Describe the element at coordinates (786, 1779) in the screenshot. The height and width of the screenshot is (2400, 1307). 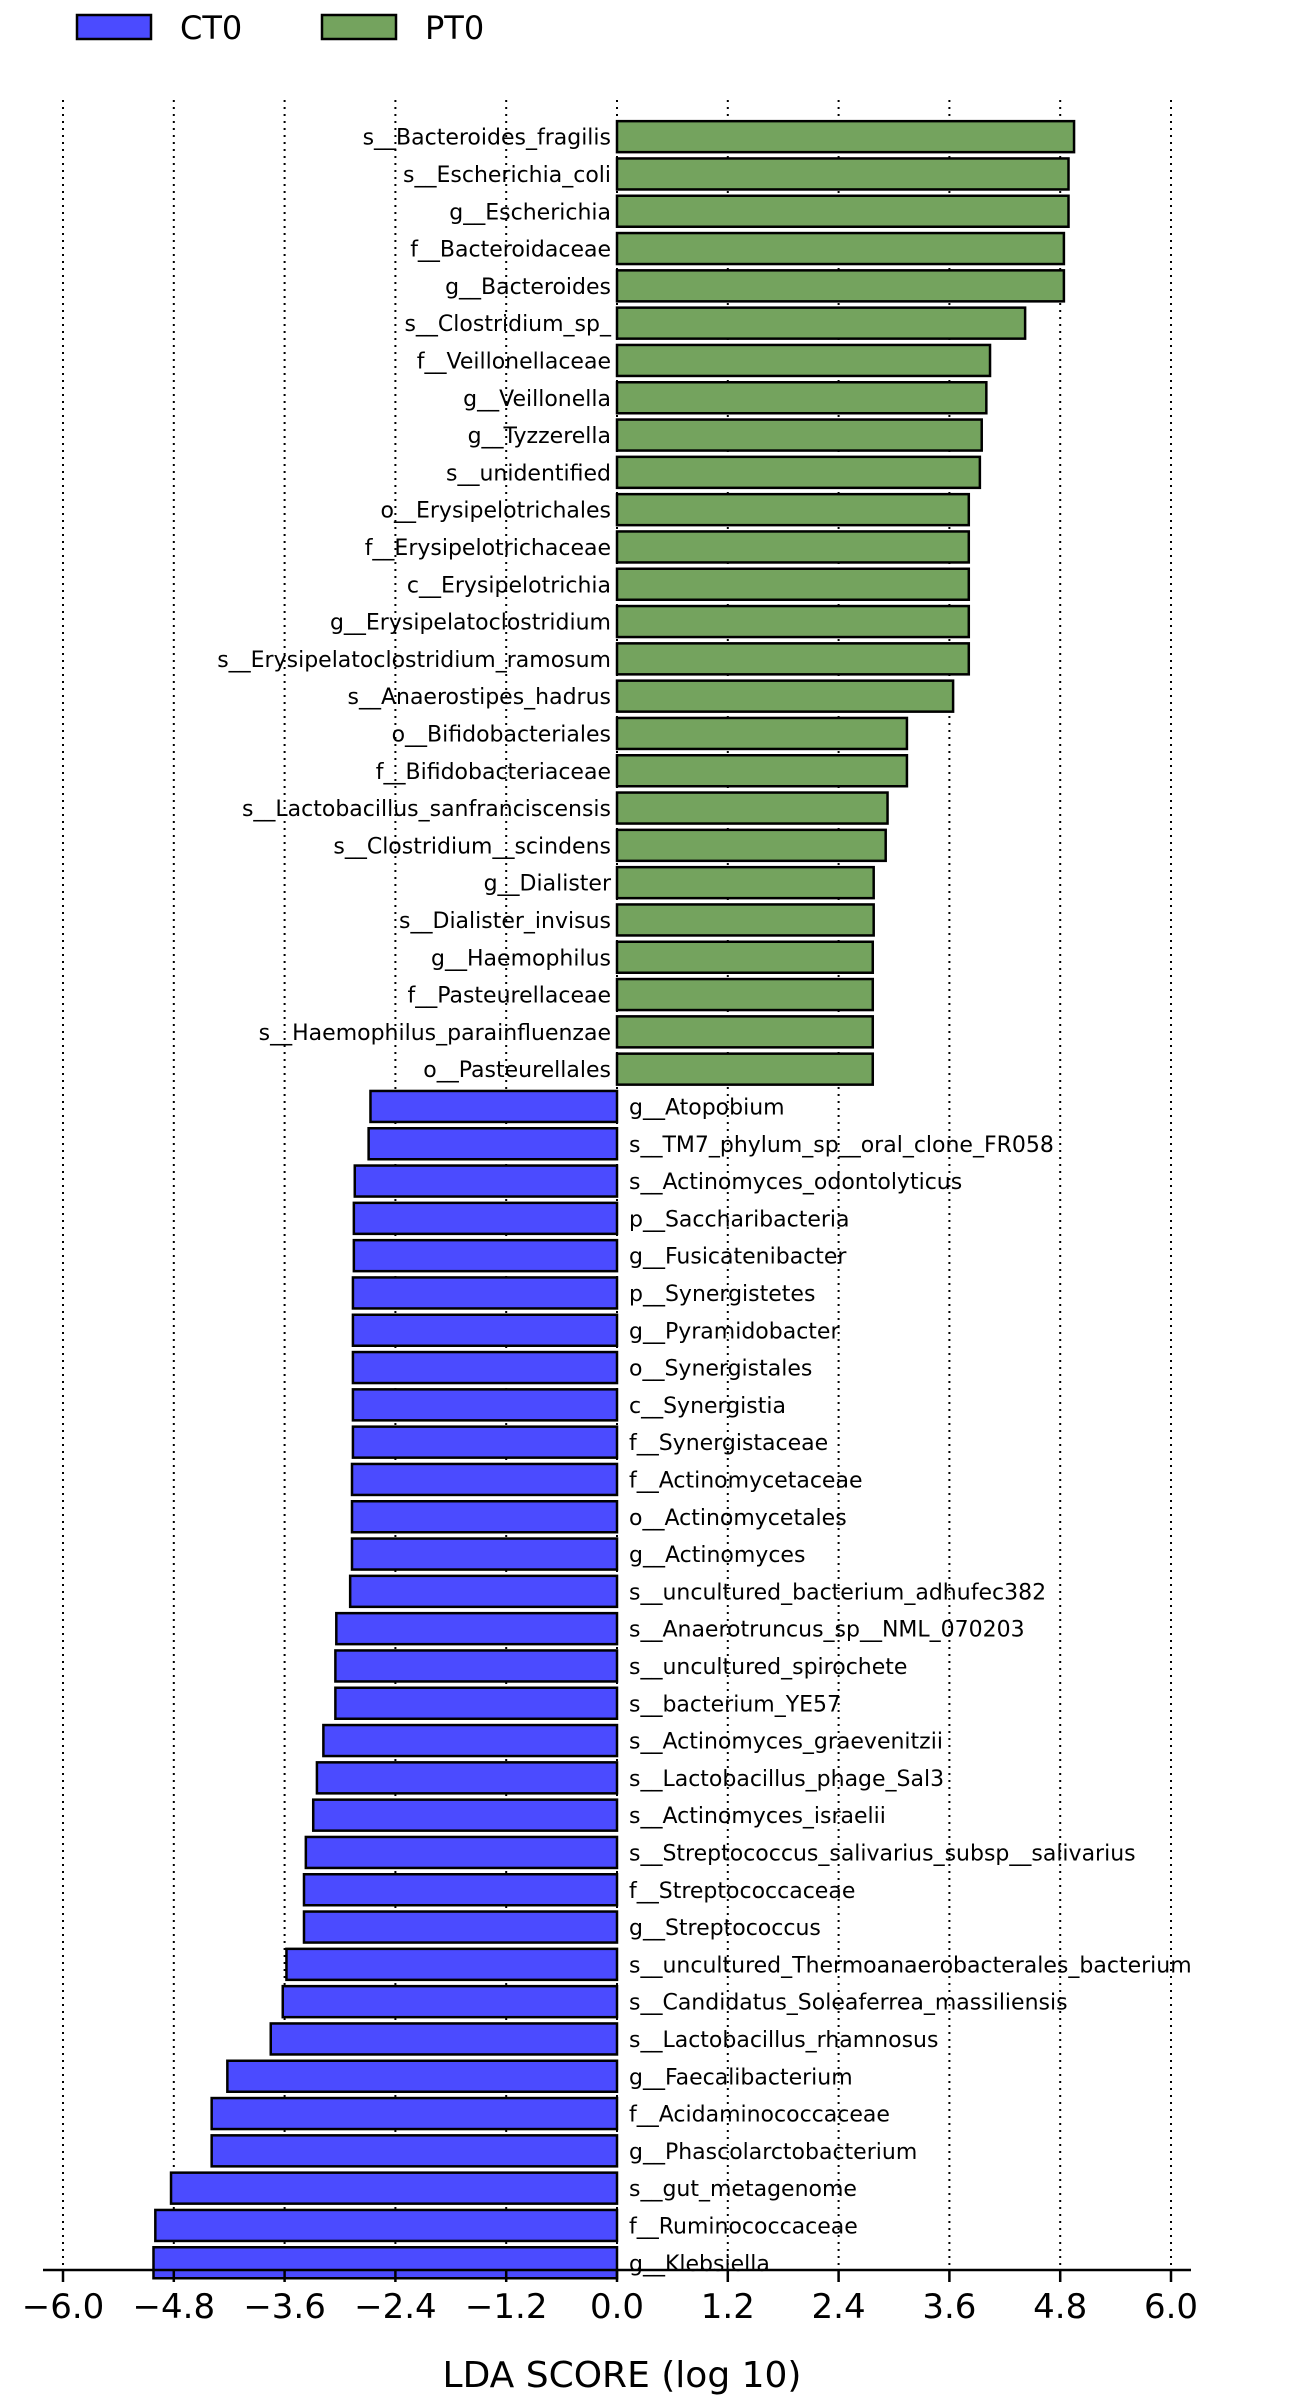
I see `bar-label: s__Lactobacillus_phage_Sal3` at that location.